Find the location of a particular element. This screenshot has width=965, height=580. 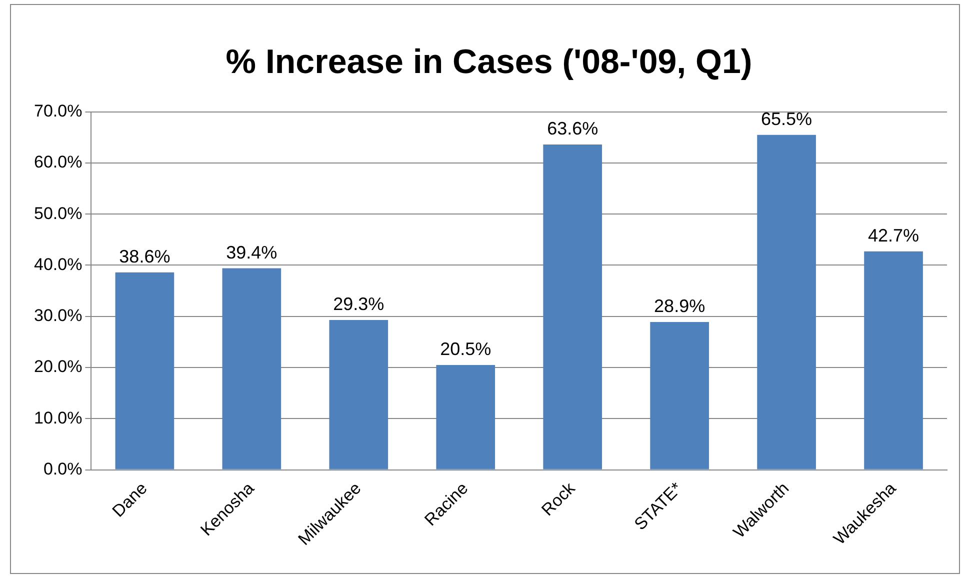

chart-title: % Increase in Cases ('08-'09, Q1) is located at coordinates (489, 61).